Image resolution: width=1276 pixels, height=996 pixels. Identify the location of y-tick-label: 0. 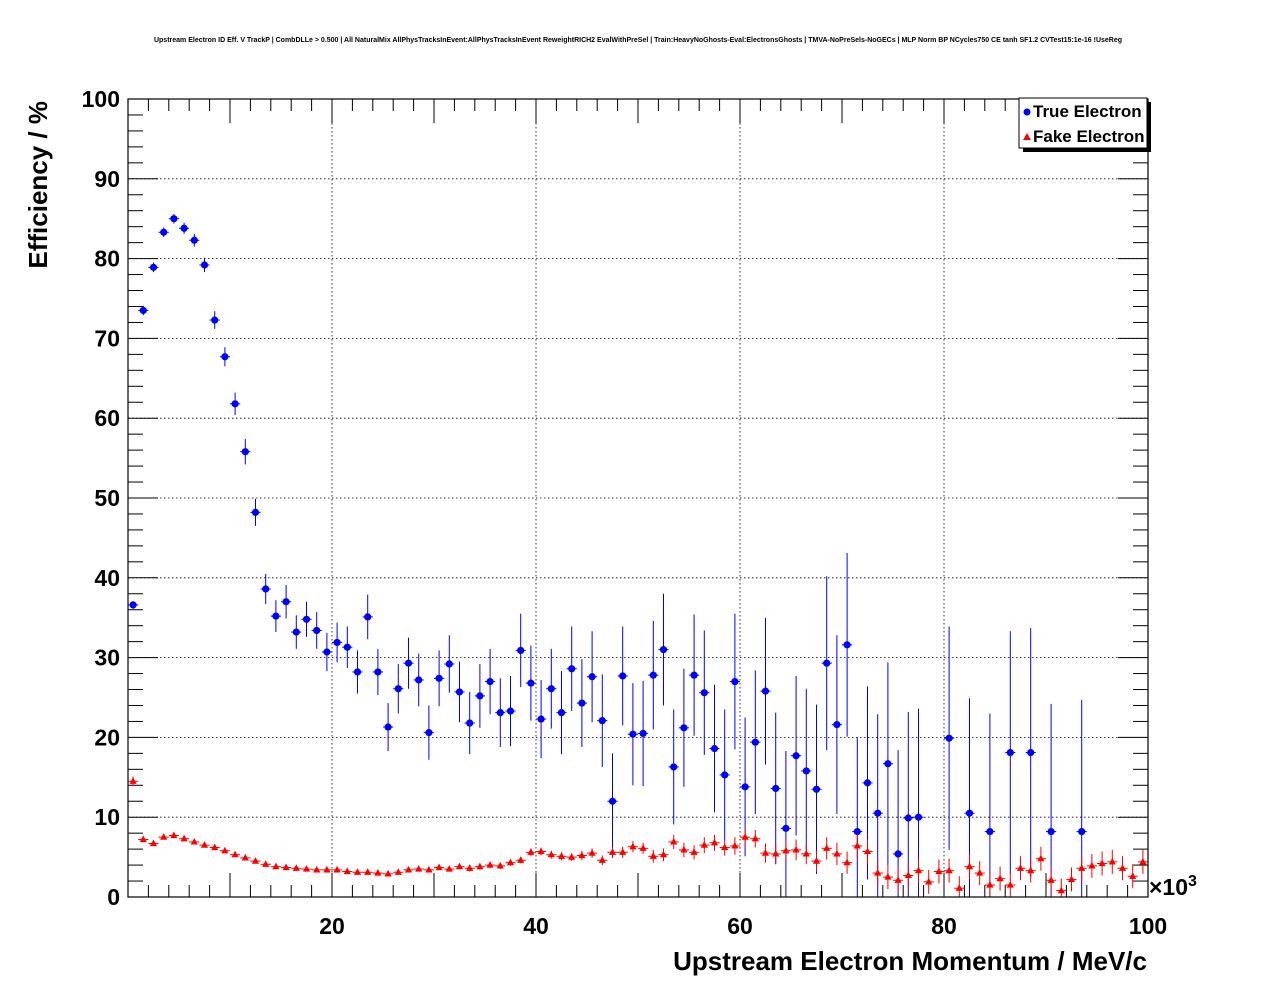
(113, 897).